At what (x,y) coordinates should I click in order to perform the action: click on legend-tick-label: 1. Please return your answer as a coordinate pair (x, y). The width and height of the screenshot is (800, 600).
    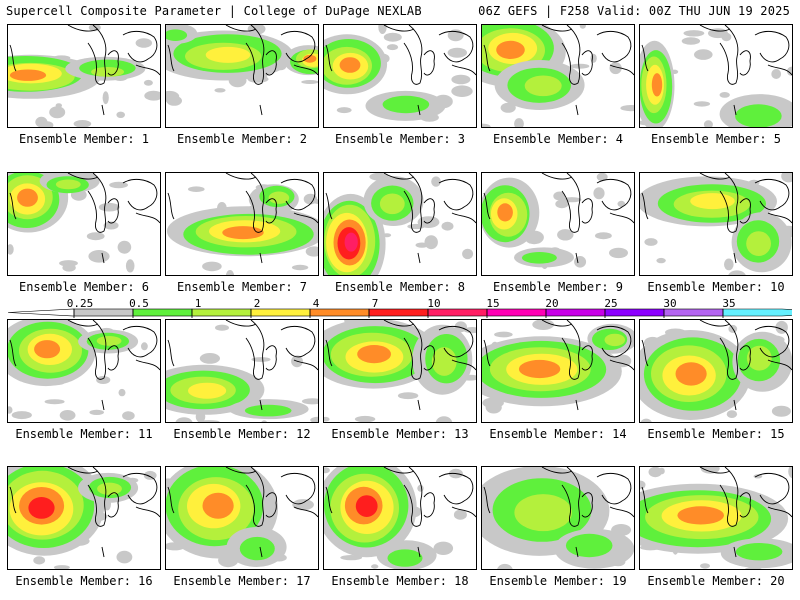
    Looking at the image, I should click on (198, 303).